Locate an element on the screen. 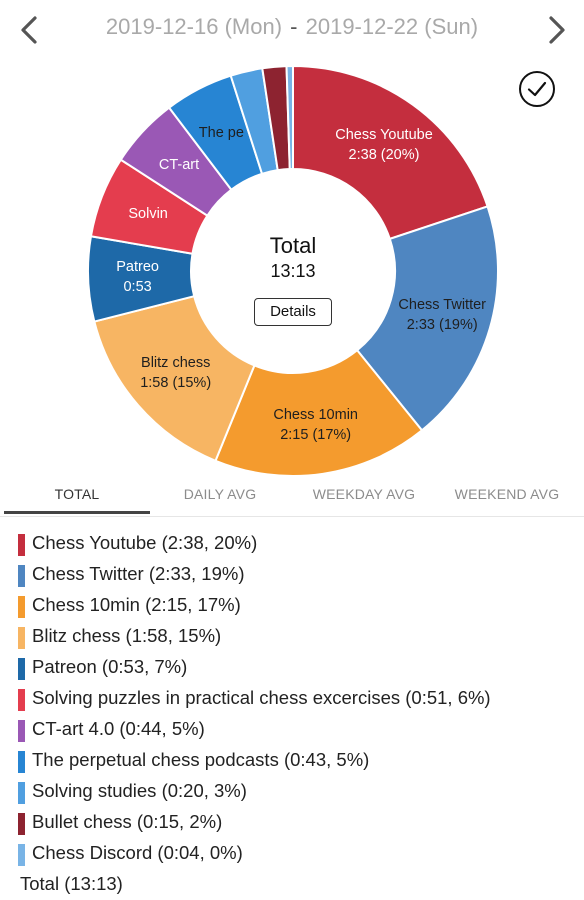  previous-week-button is located at coordinates (30, 30).